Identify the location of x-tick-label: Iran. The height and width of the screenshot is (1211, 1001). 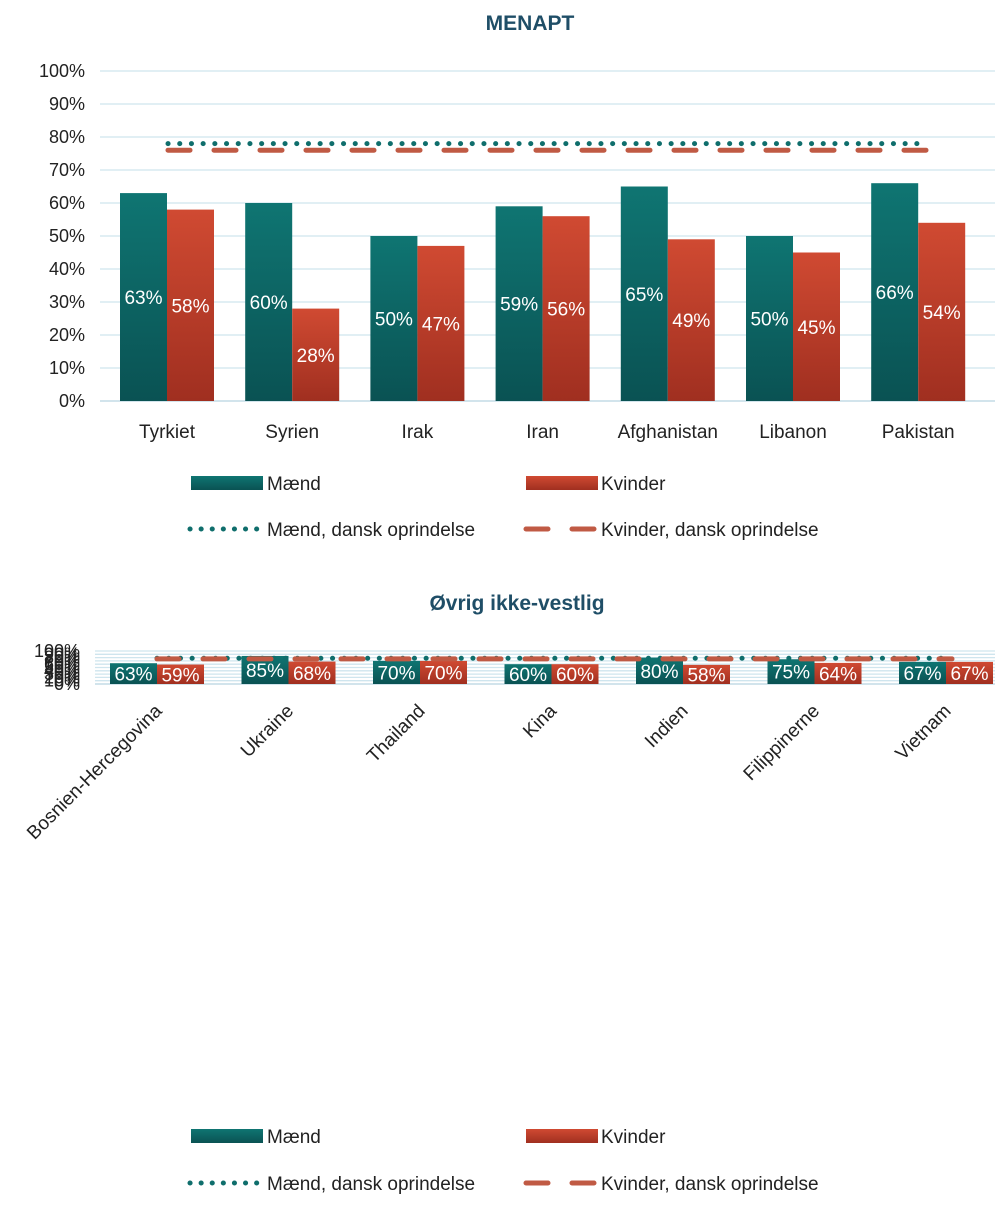
(542, 432).